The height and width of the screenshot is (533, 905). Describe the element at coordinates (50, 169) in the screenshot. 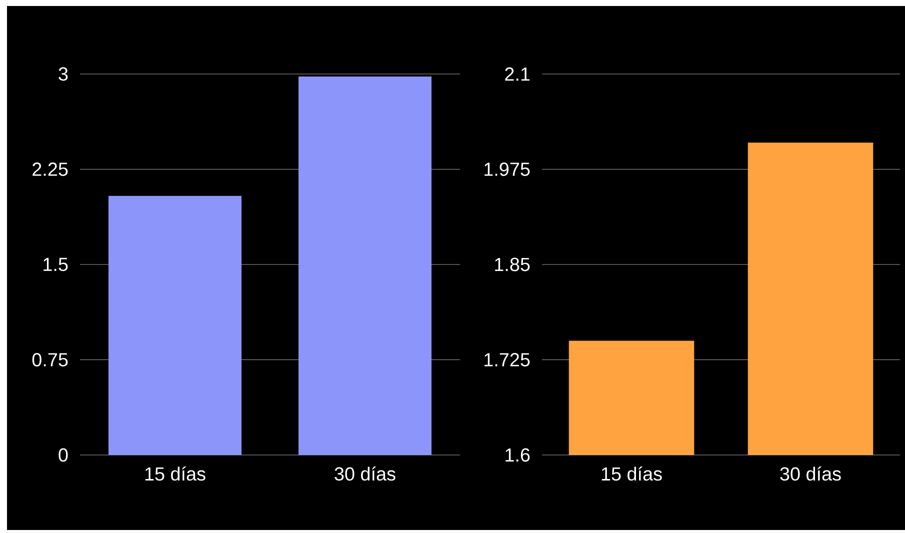

I see `y-tick-label: 2.25` at that location.